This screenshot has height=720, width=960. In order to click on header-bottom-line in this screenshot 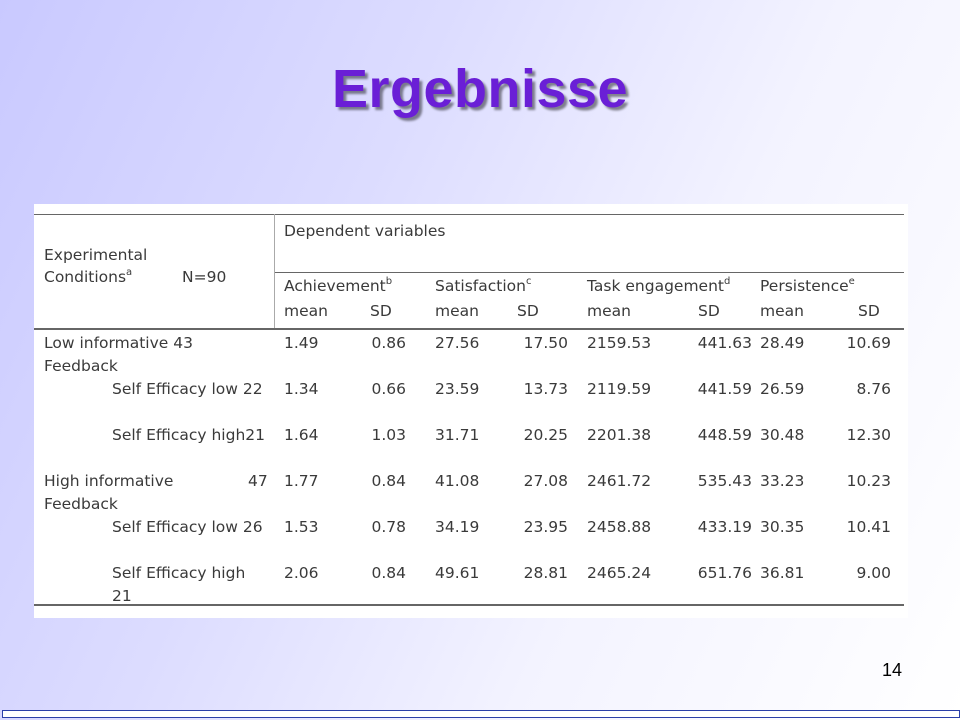, I will do `click(469, 329)`.